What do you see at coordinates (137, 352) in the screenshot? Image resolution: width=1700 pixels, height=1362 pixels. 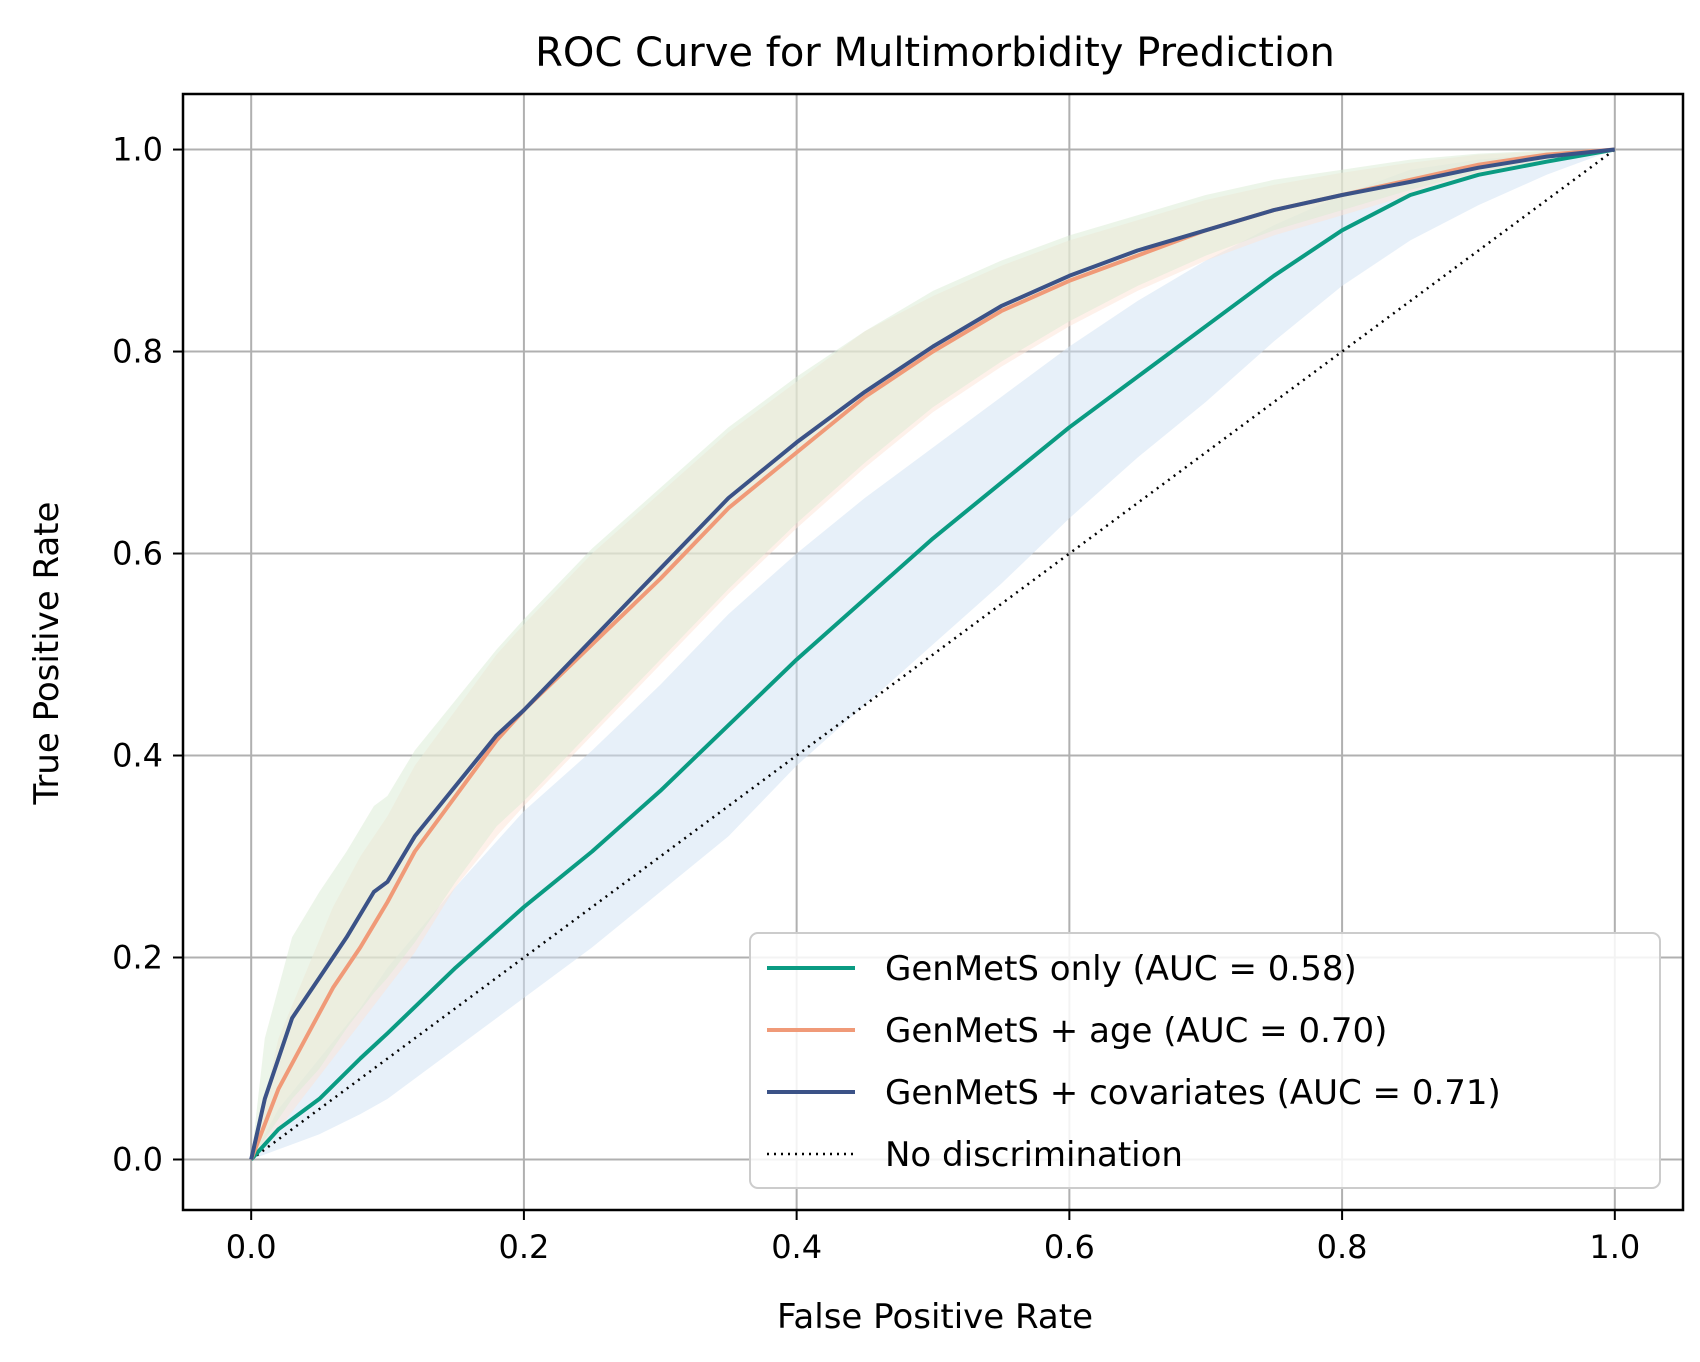 I see `y-tick-label: 0.8` at bounding box center [137, 352].